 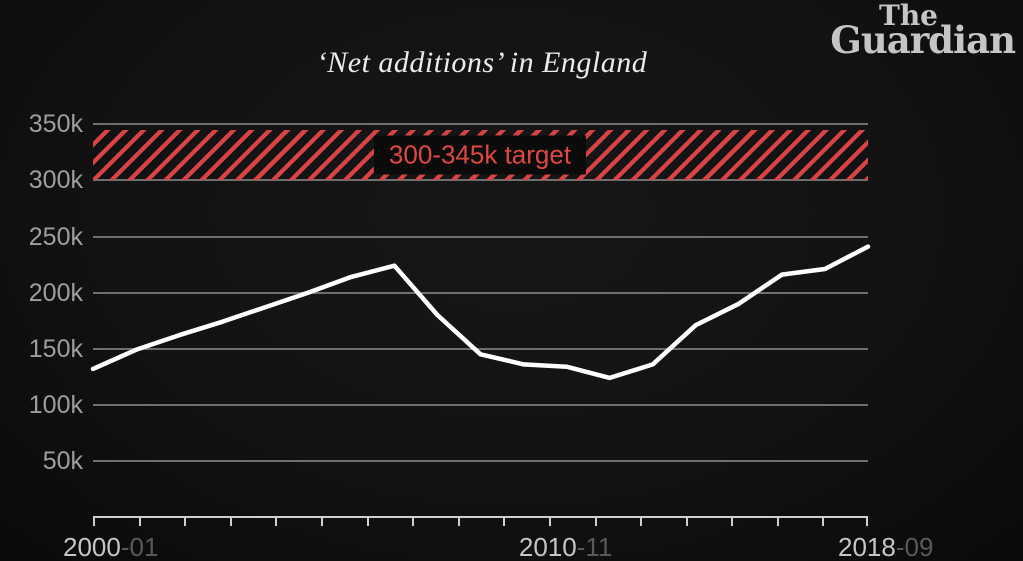 I want to click on x-axis-line, so click(x=480, y=517).